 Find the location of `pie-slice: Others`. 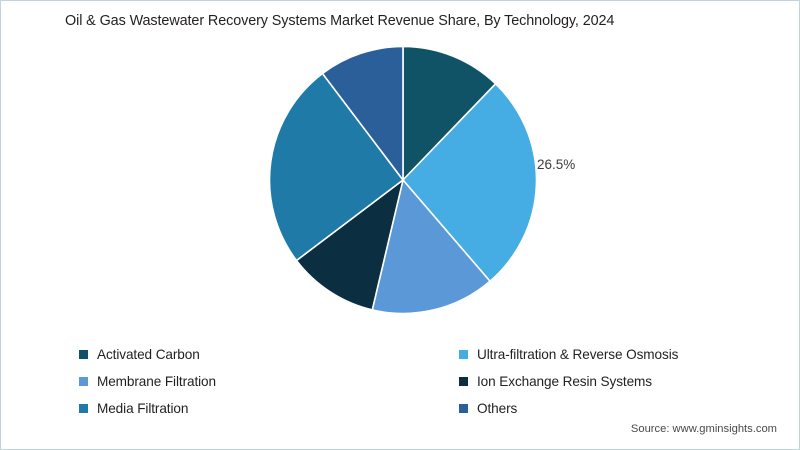

pie-slice: Others is located at coordinates (362, 113).